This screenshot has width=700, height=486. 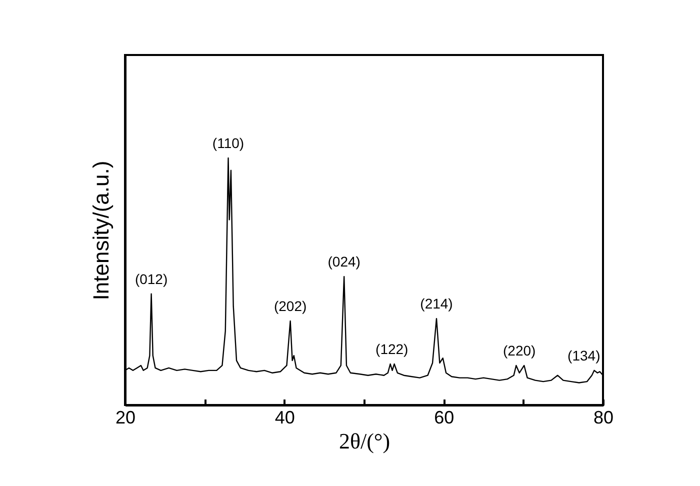 I want to click on x-tick-label: 60, so click(x=444, y=418).